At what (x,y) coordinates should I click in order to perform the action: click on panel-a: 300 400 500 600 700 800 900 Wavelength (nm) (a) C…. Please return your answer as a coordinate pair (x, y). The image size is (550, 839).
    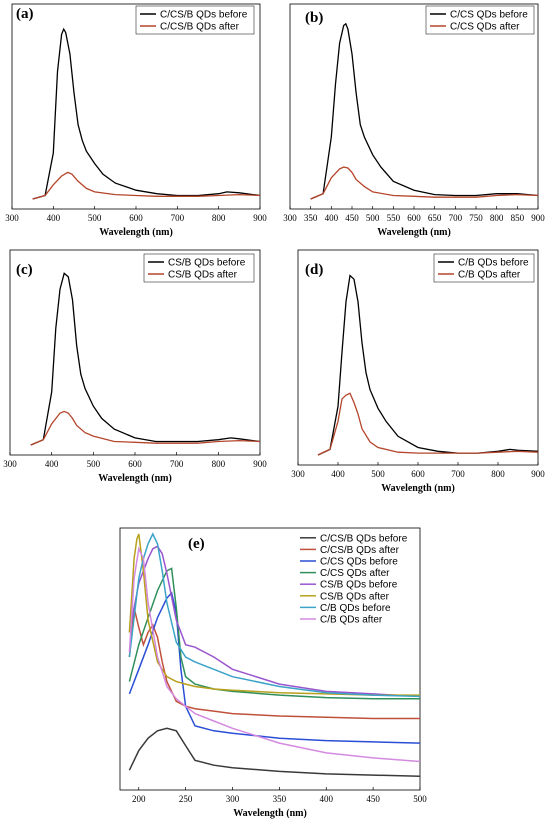
    Looking at the image, I should click on (136, 120).